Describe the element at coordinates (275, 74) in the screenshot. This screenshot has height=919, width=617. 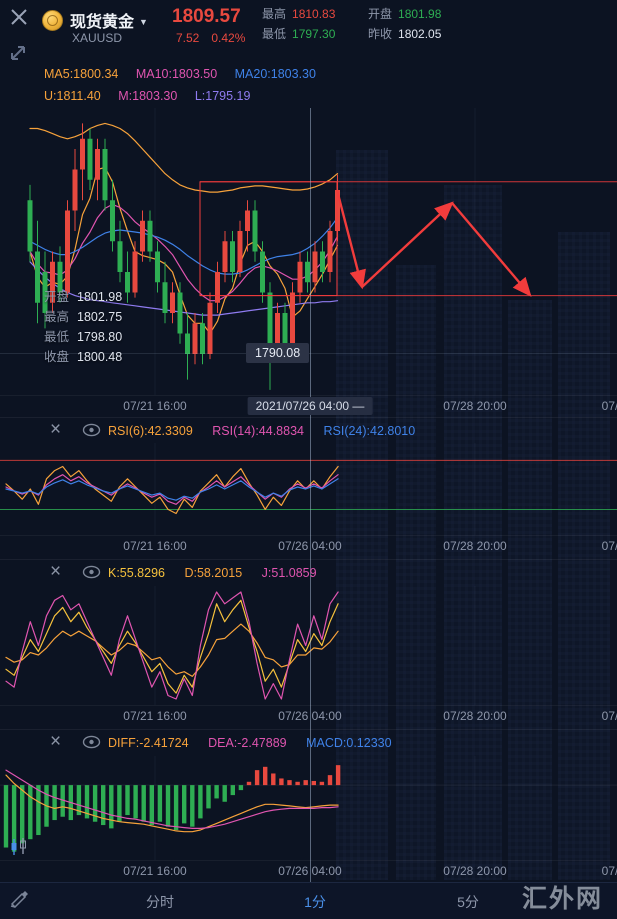
I see `ma20-label: MA20:1803.30` at that location.